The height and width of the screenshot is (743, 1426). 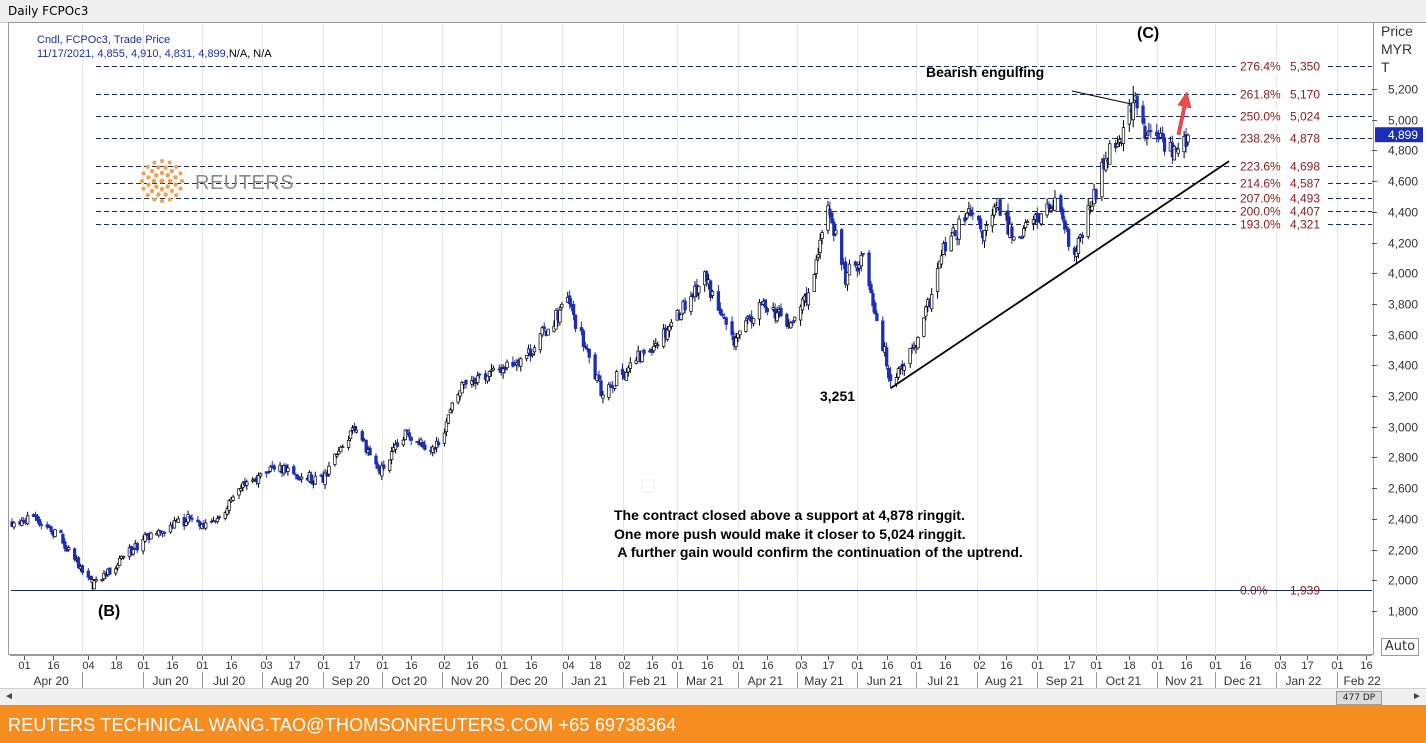 What do you see at coordinates (250, 54) in the screenshot?
I see `legend-na: N/A, N/A` at bounding box center [250, 54].